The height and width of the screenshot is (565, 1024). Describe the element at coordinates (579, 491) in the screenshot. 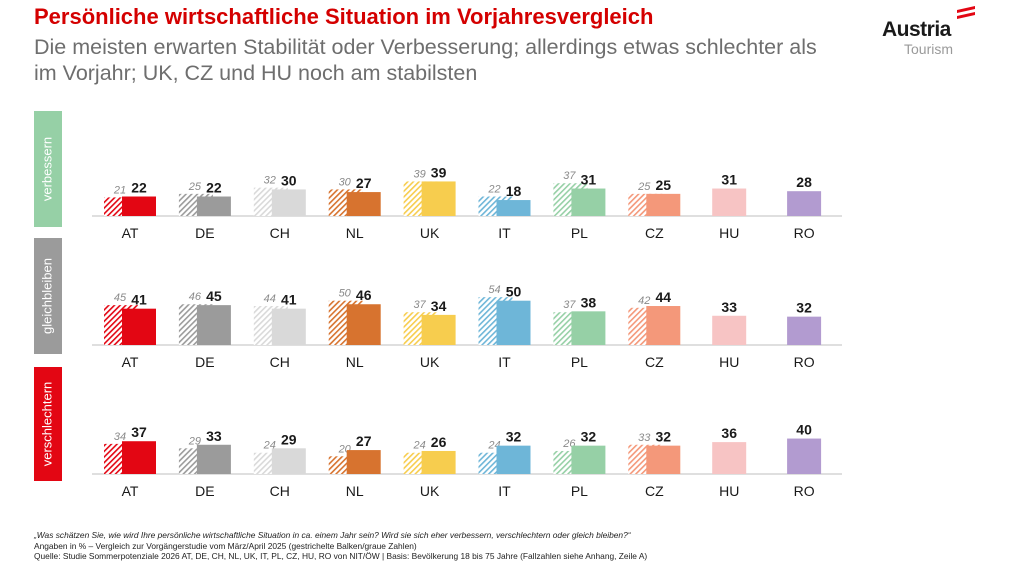

I see `category-label-verschlechtern-PL: PL` at that location.